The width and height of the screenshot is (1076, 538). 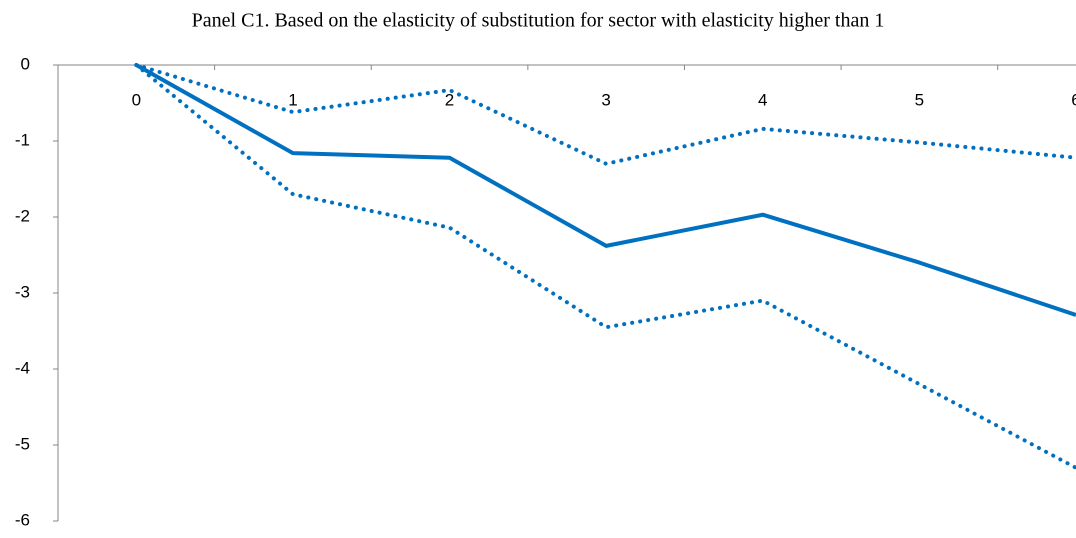 What do you see at coordinates (605, 99) in the screenshot?
I see `x-tick-label: 3` at bounding box center [605, 99].